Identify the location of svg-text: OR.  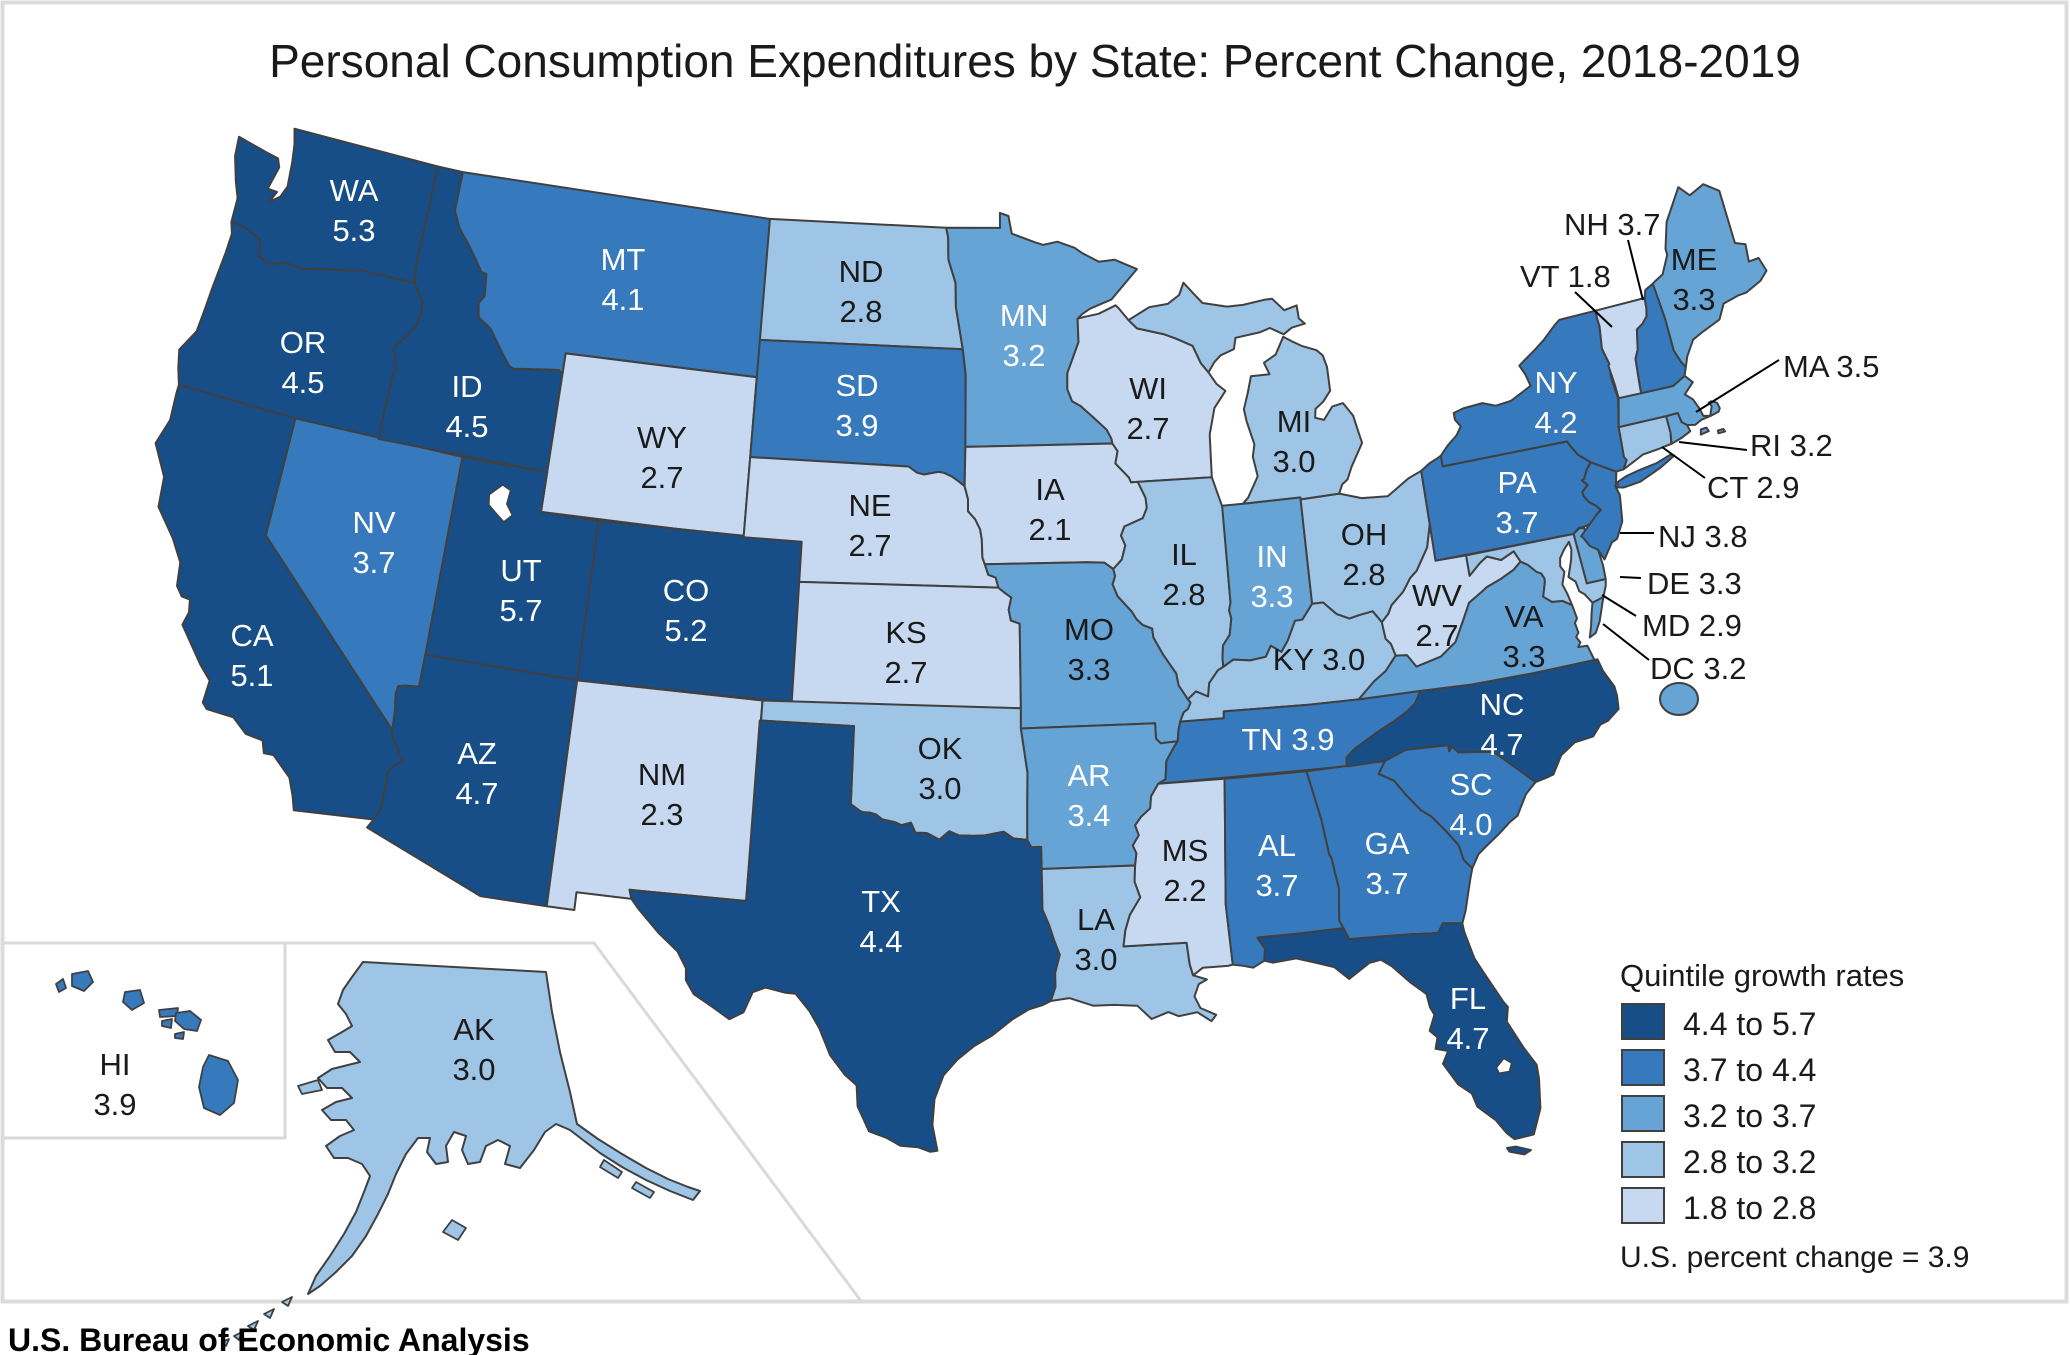
(303, 342).